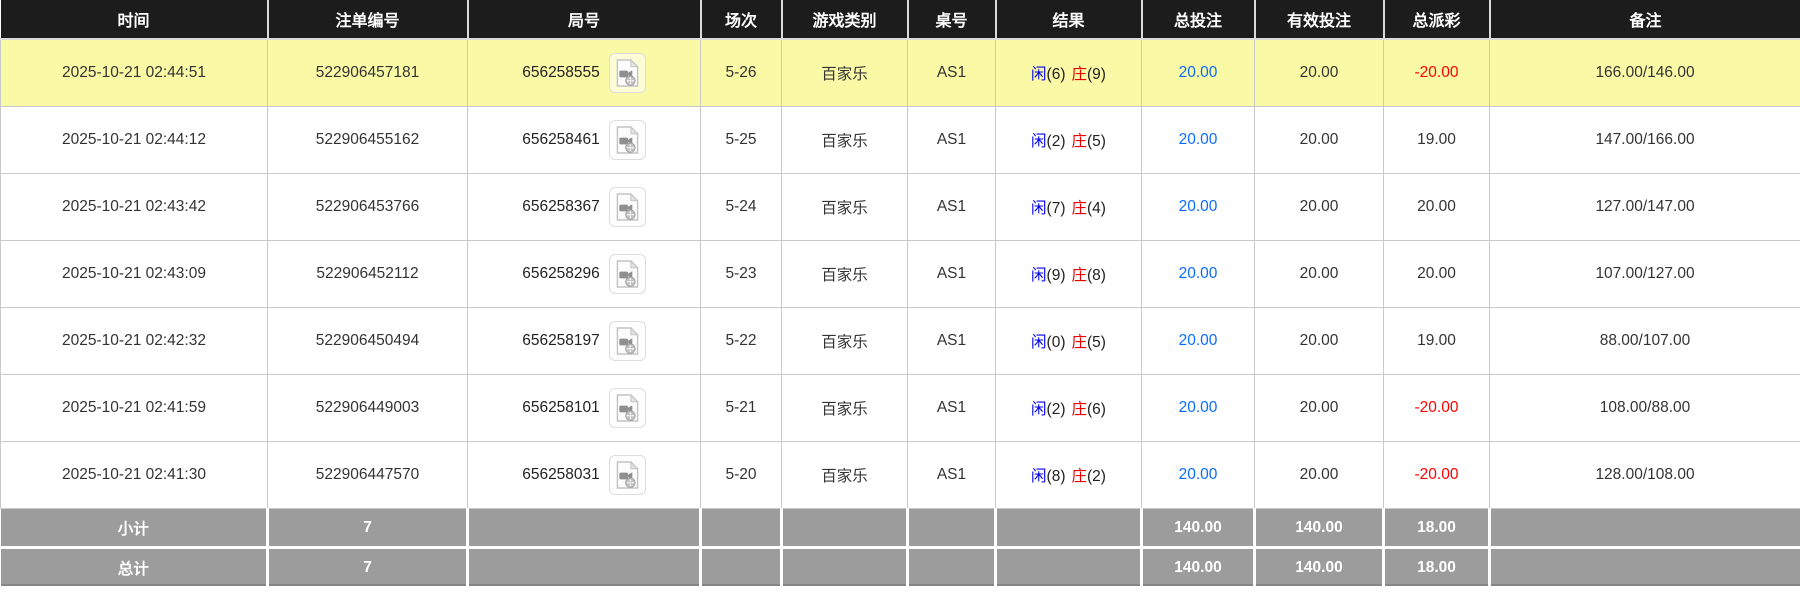 The height and width of the screenshot is (601, 1800). Describe the element at coordinates (741, 72) in the screenshot. I see `cell-session: 5-26` at that location.